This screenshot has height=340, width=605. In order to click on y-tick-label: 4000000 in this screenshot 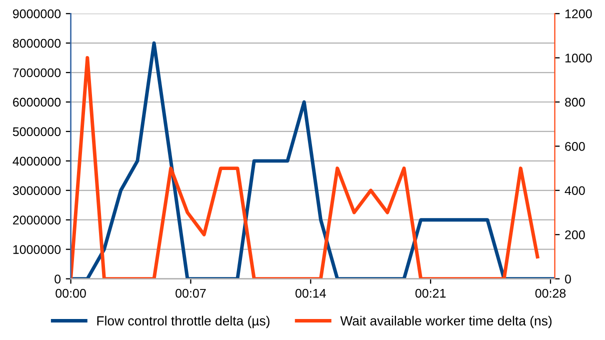, I will do `click(36, 161)`.